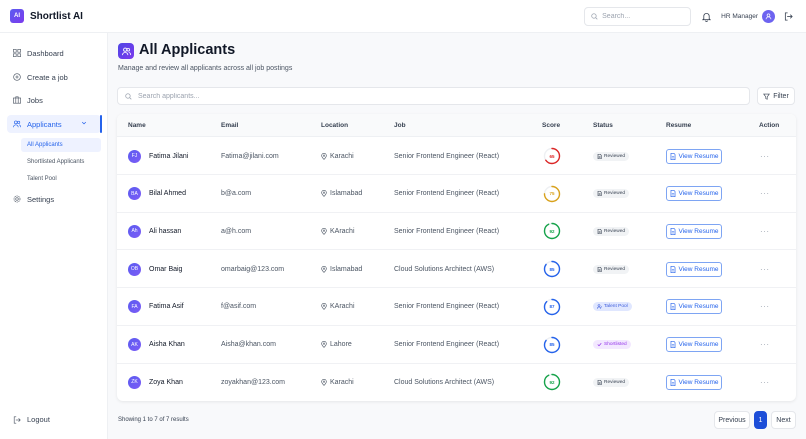  I want to click on header-name: Name, so click(137, 125).